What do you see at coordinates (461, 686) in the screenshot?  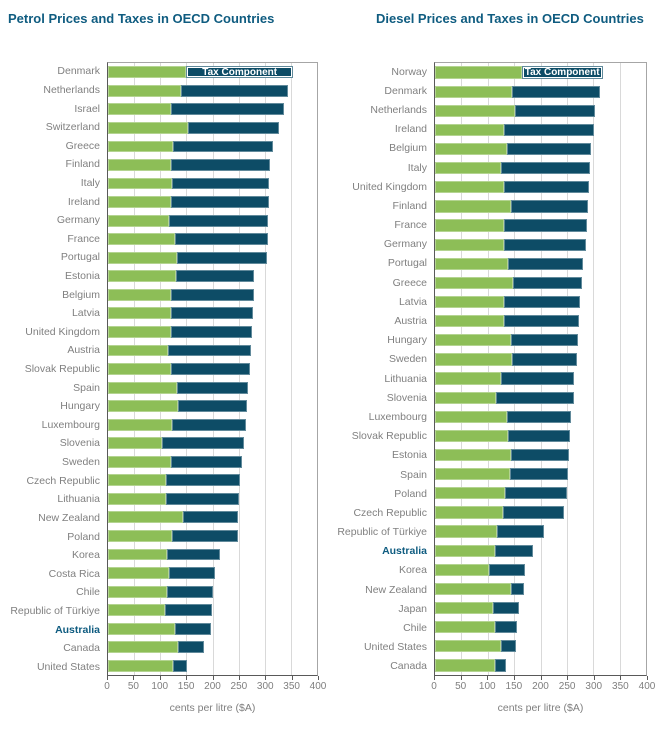 I see `x-axis-tick-label: 50` at bounding box center [461, 686].